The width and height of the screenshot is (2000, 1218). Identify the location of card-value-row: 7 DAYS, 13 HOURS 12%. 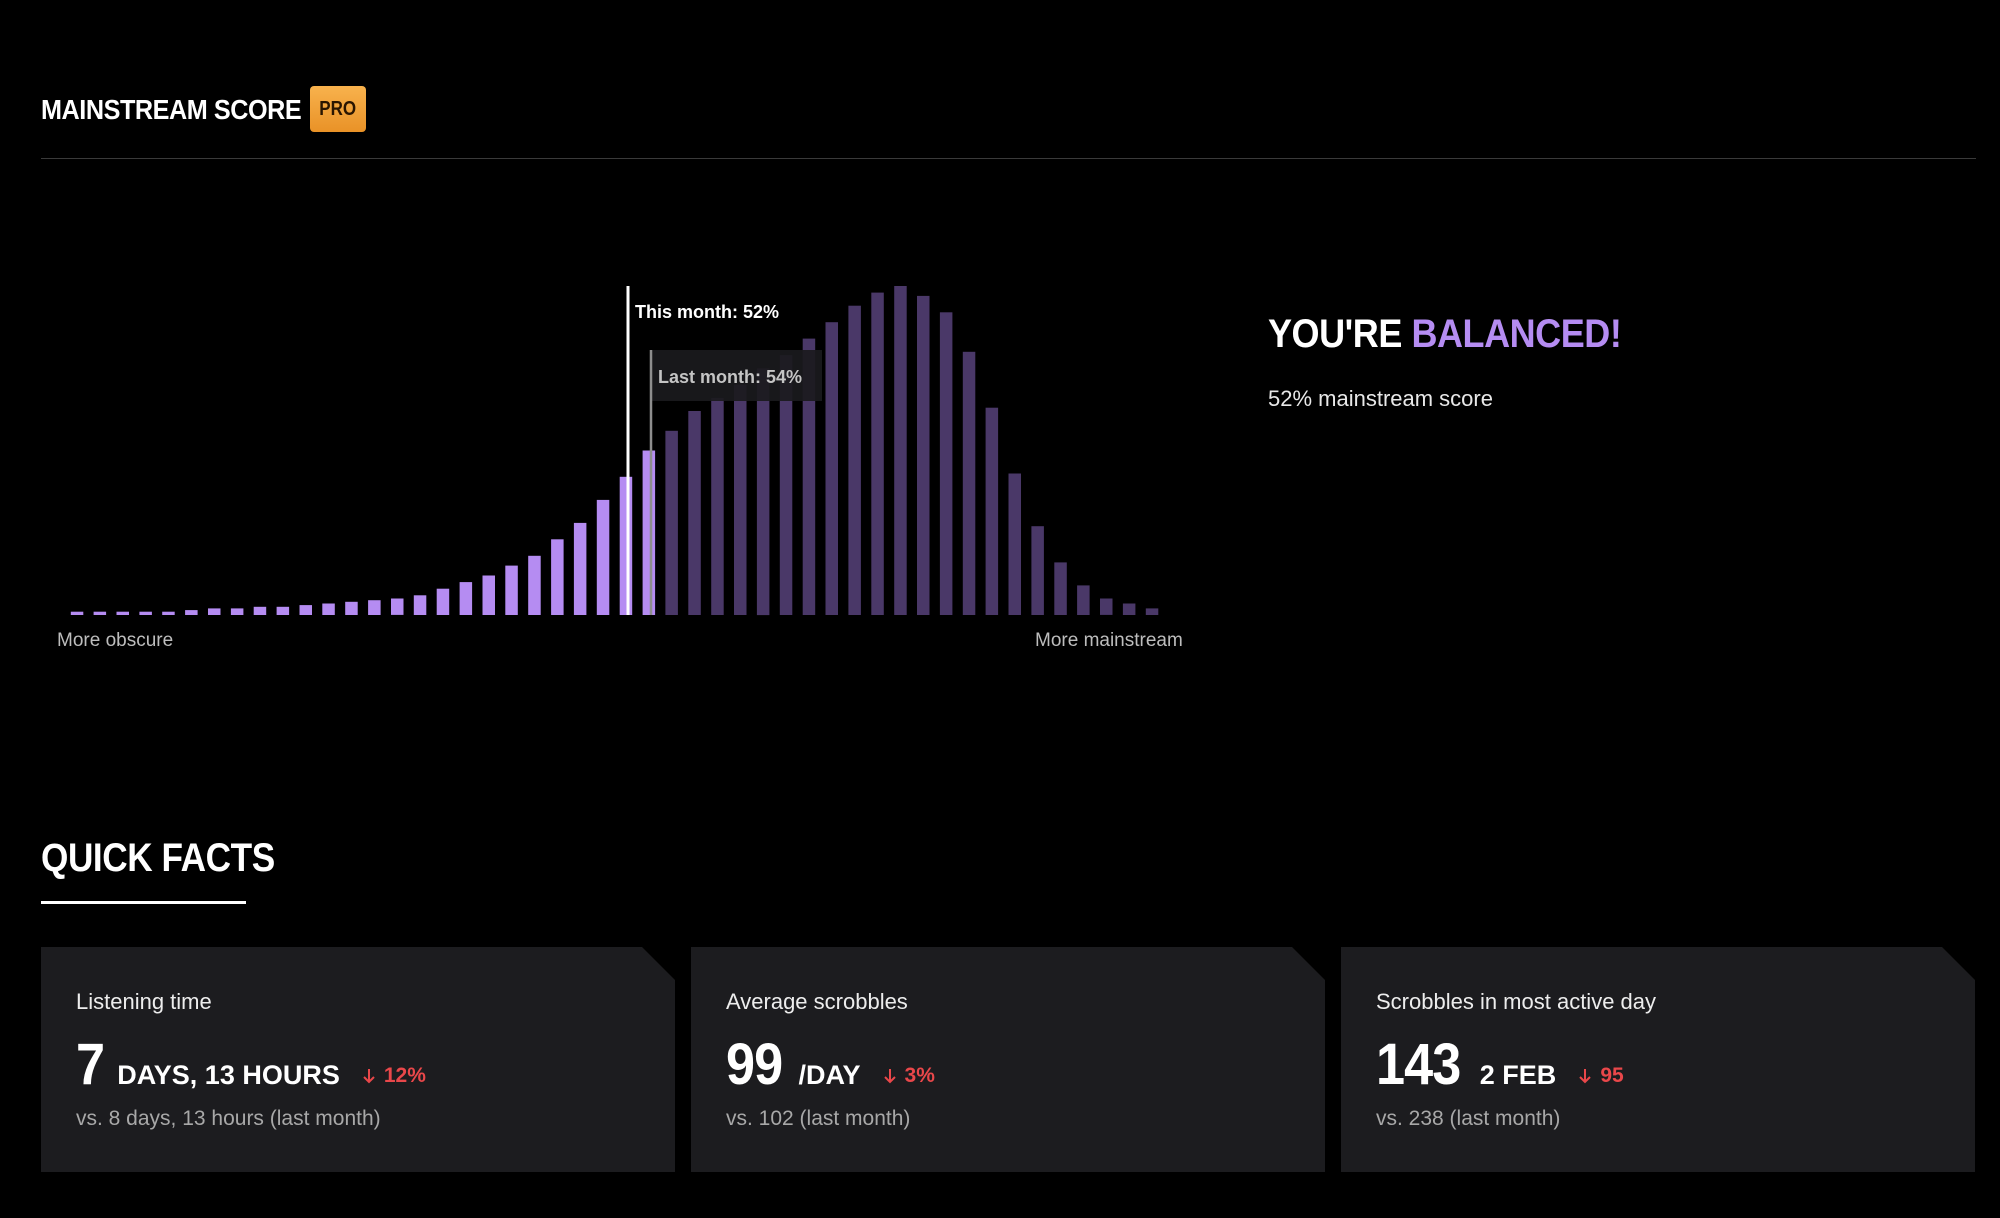
(251, 1063).